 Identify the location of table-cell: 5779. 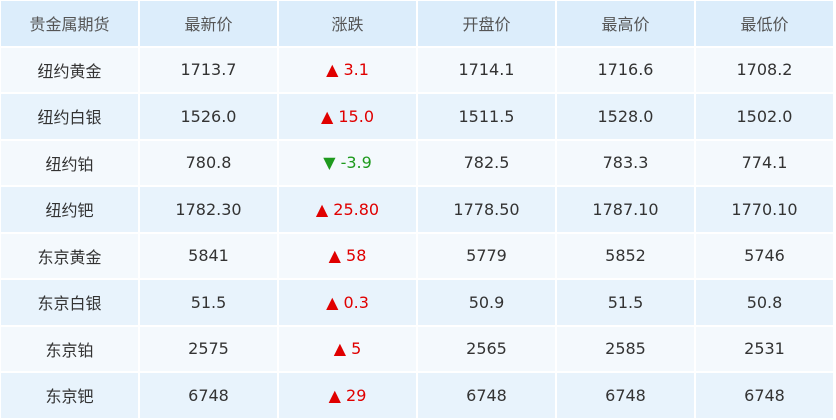
(486, 255).